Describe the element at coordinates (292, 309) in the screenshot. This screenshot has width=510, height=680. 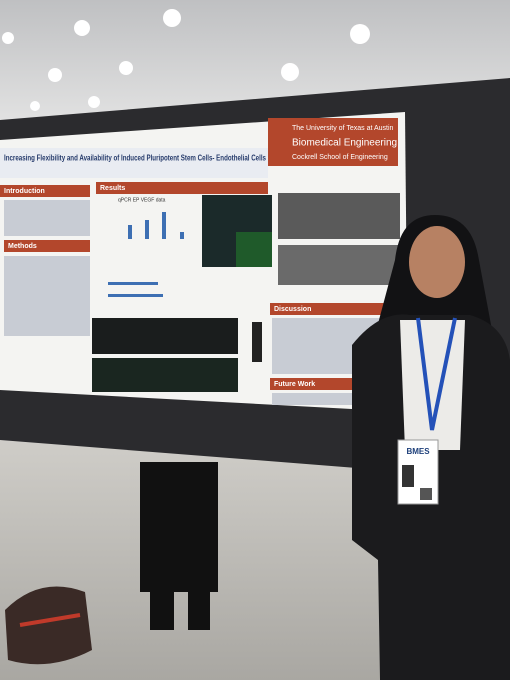
I see `section-title: Discussion` at that location.